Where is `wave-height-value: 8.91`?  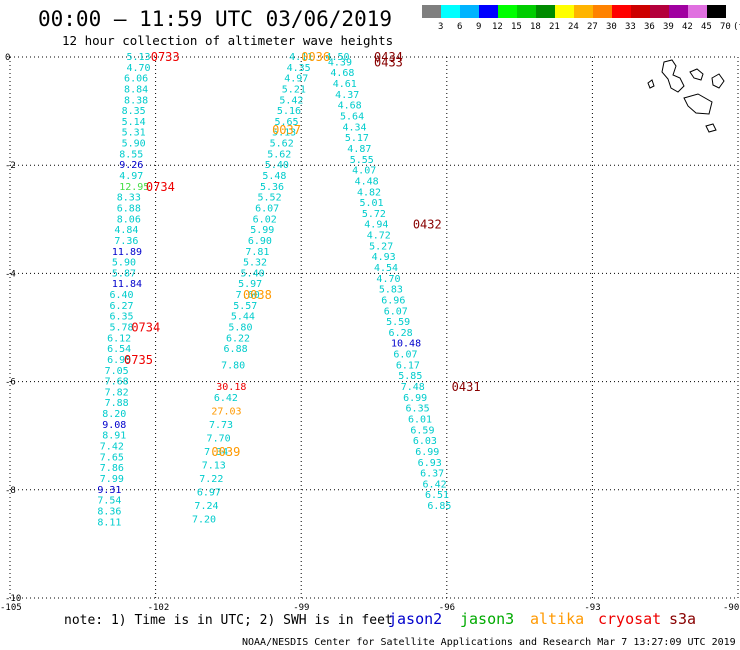
wave-height-value: 8.91 is located at coordinates (114, 436).